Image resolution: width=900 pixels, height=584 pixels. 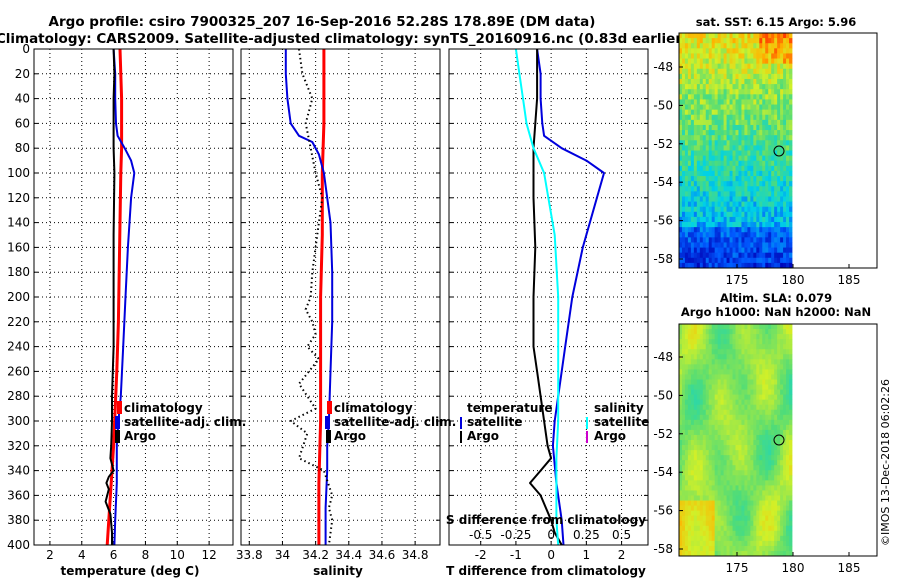 I want to click on difference-series-temperature-satellite, so click(x=570, y=297).